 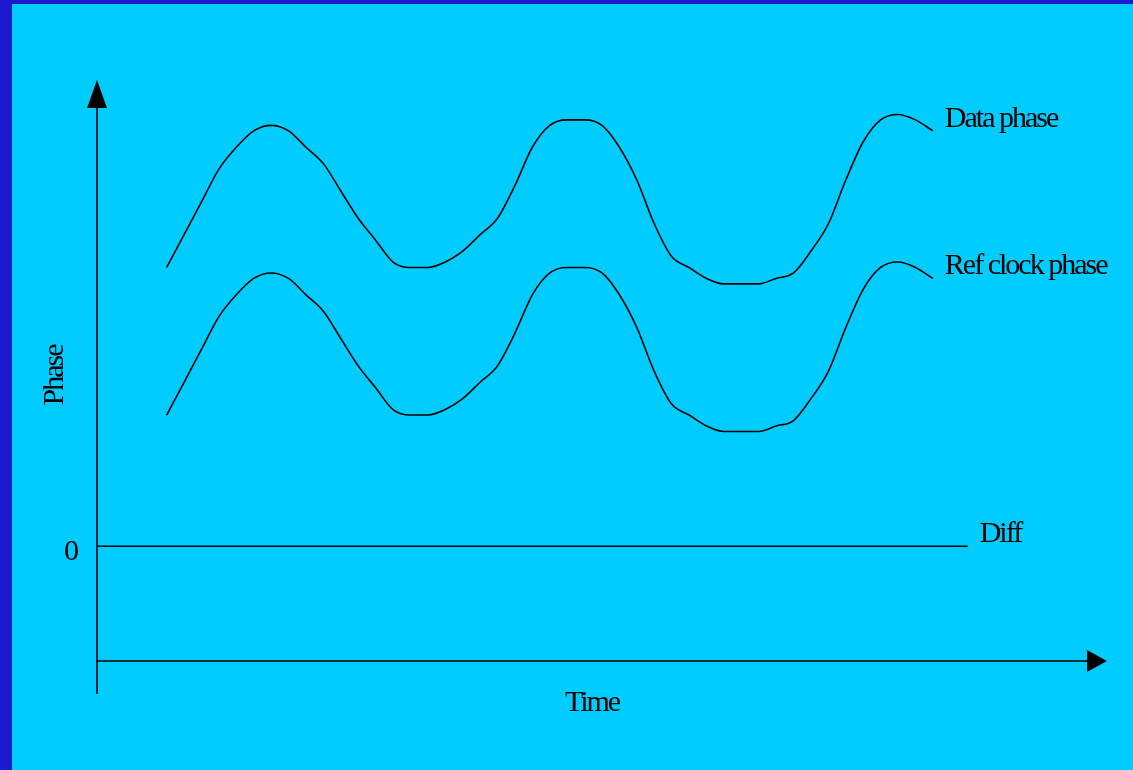 What do you see at coordinates (71, 550) in the screenshot?
I see `text: 0` at bounding box center [71, 550].